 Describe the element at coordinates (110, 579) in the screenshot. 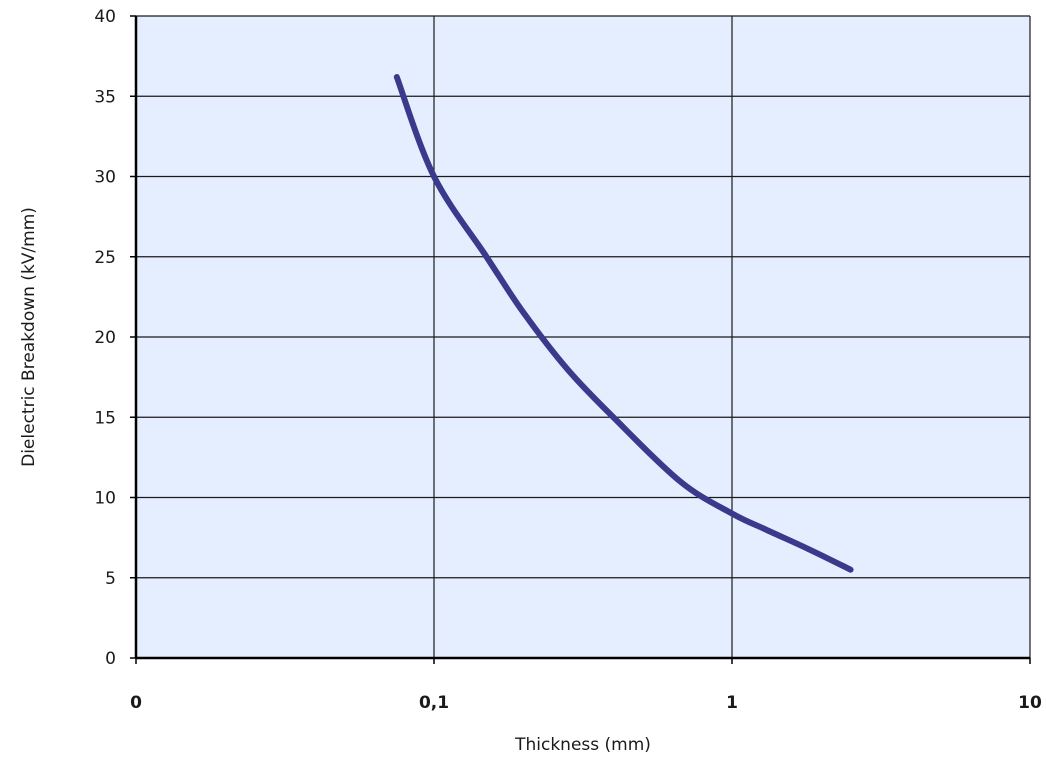

I see `y-tick-label: 5` at that location.